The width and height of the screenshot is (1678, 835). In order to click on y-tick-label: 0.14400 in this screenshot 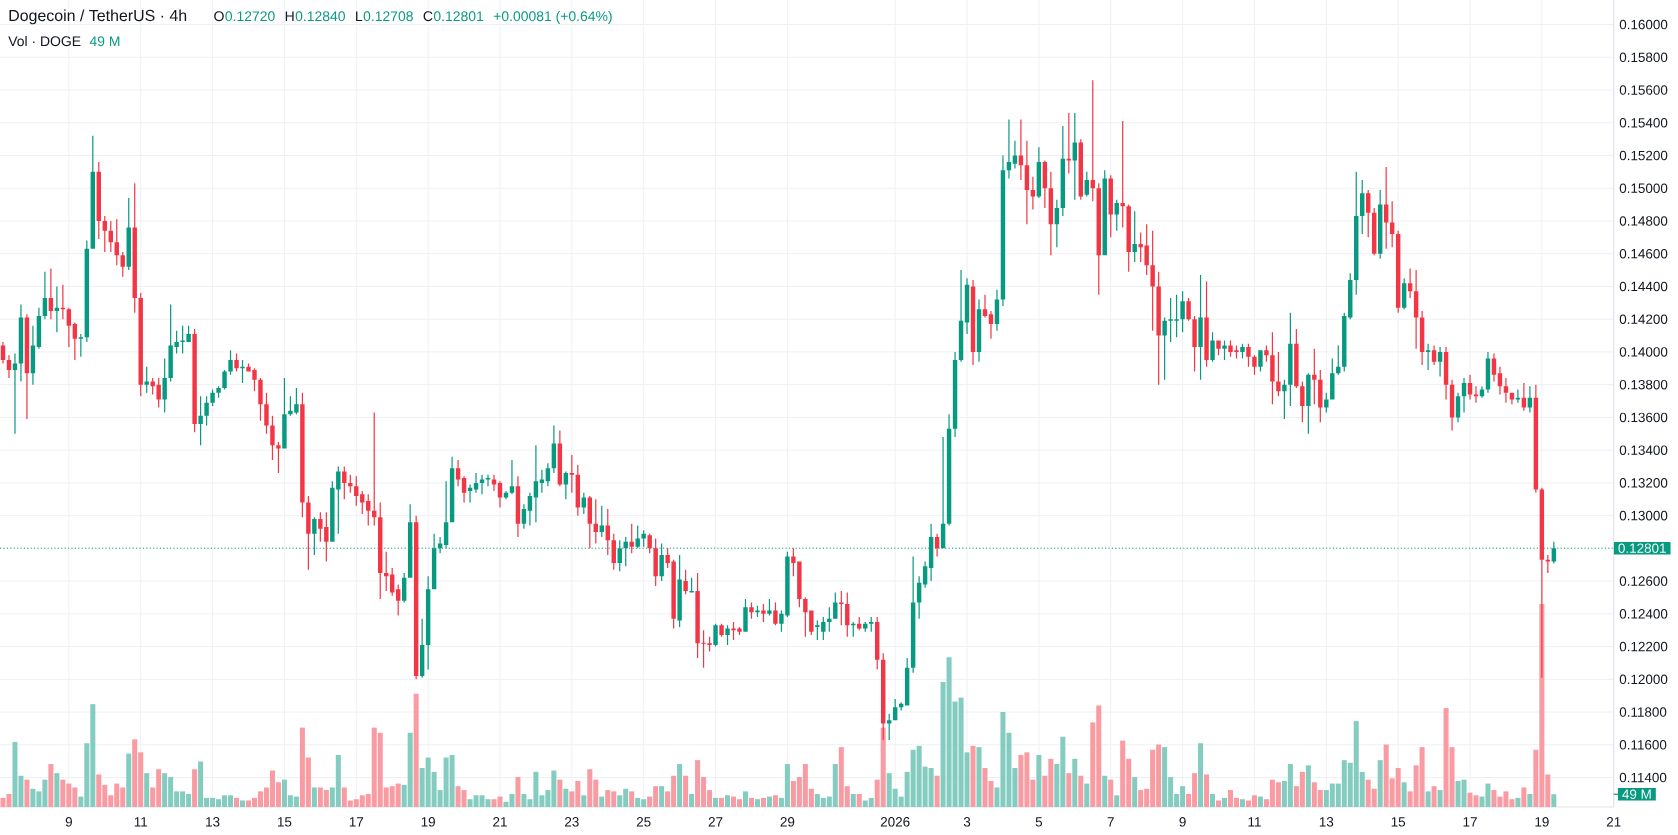, I will do `click(1643, 286)`.